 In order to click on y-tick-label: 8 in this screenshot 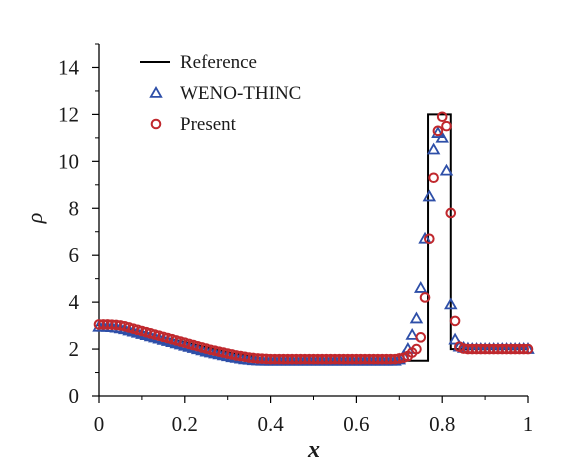, I will do `click(74, 208)`.